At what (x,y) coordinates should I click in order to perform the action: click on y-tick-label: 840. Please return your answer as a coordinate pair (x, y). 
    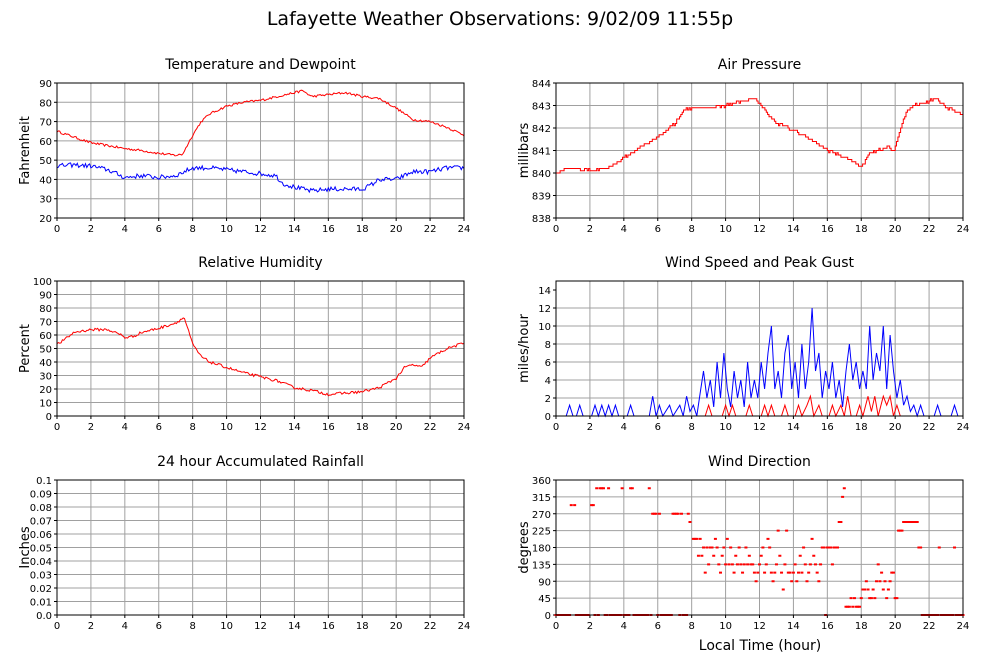
    Looking at the image, I should click on (541, 174).